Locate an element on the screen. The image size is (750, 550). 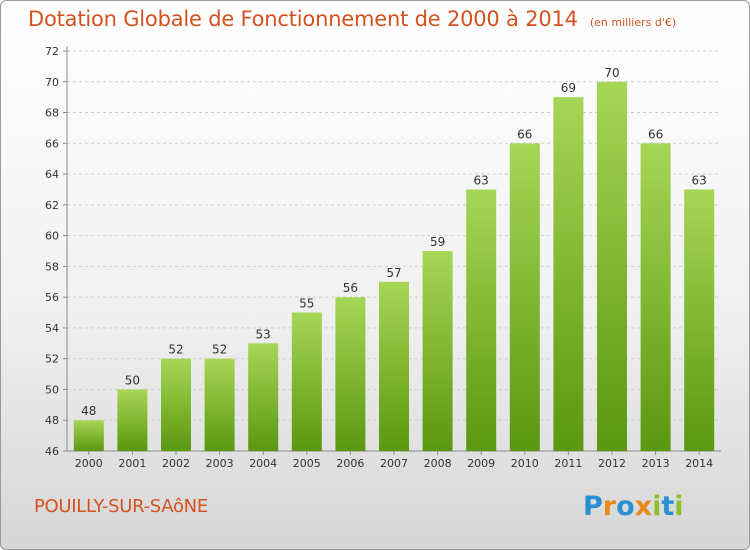
bar-value-label: 55 is located at coordinates (306, 304).